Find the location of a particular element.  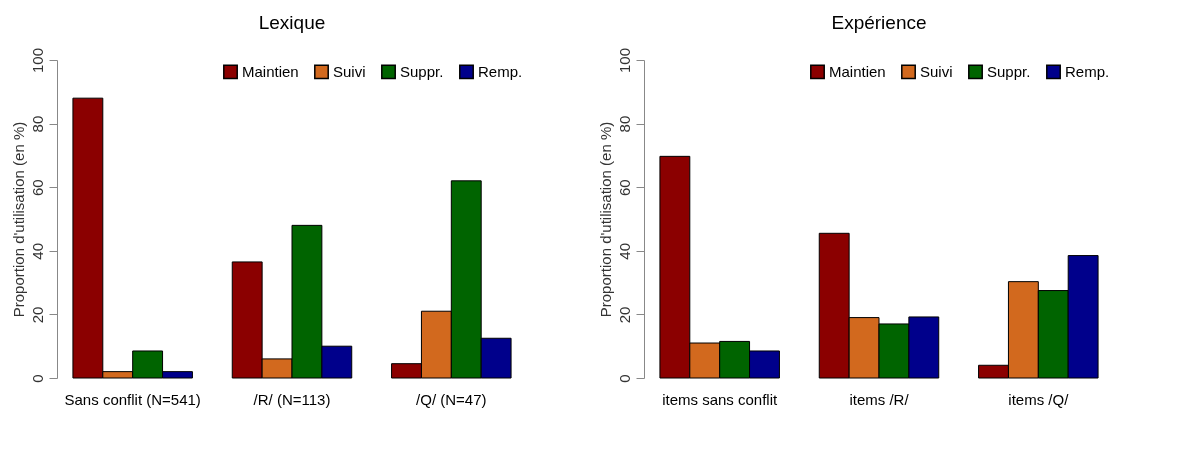

x-tick-label: Sans conflit (N=541) is located at coordinates (132, 399).